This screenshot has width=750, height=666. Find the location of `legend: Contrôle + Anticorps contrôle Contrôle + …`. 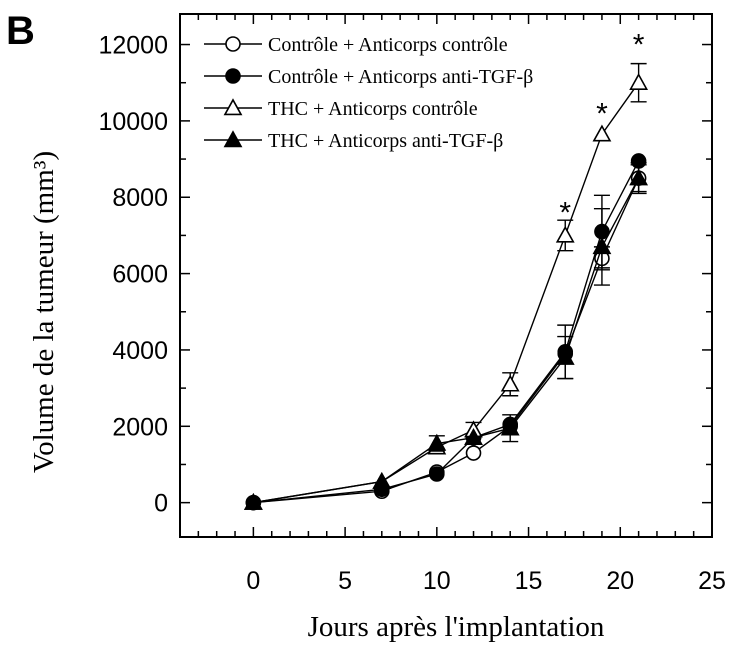

legend: Contrôle + Anticorps contrôle Contrôle + … is located at coordinates (368, 93).